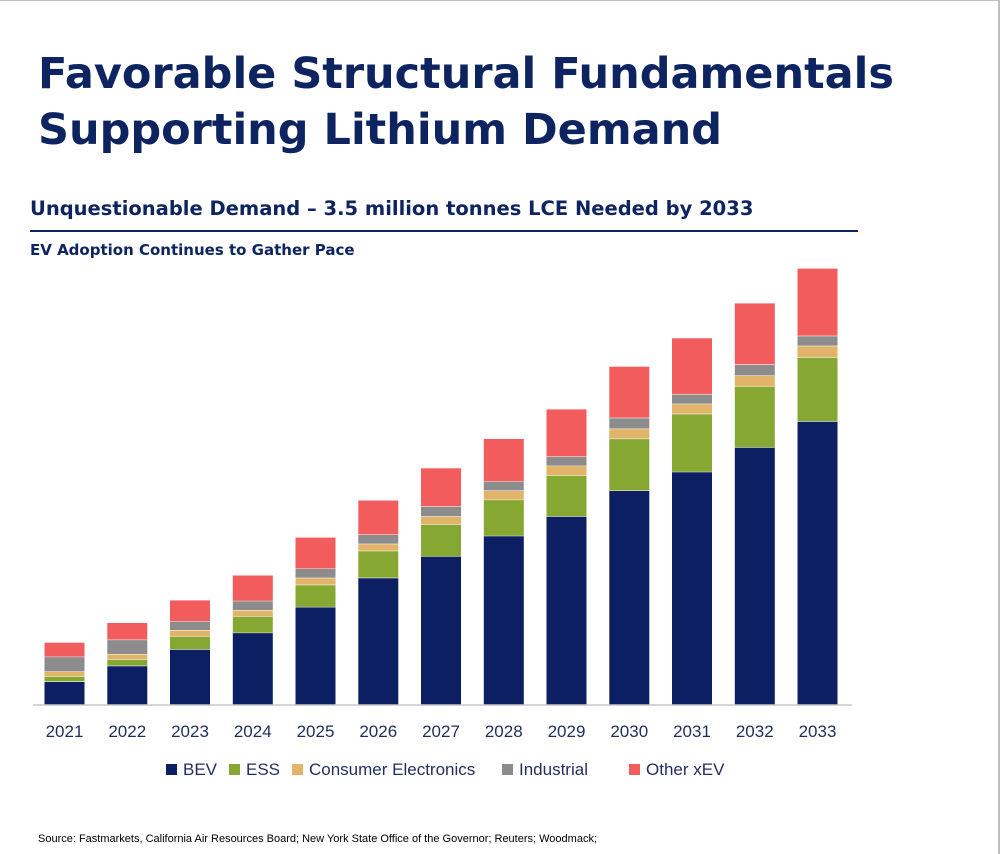 Image resolution: width=1000 pixels, height=854 pixels. What do you see at coordinates (64, 679) in the screenshot?
I see `bar-2021-ess` at bounding box center [64, 679].